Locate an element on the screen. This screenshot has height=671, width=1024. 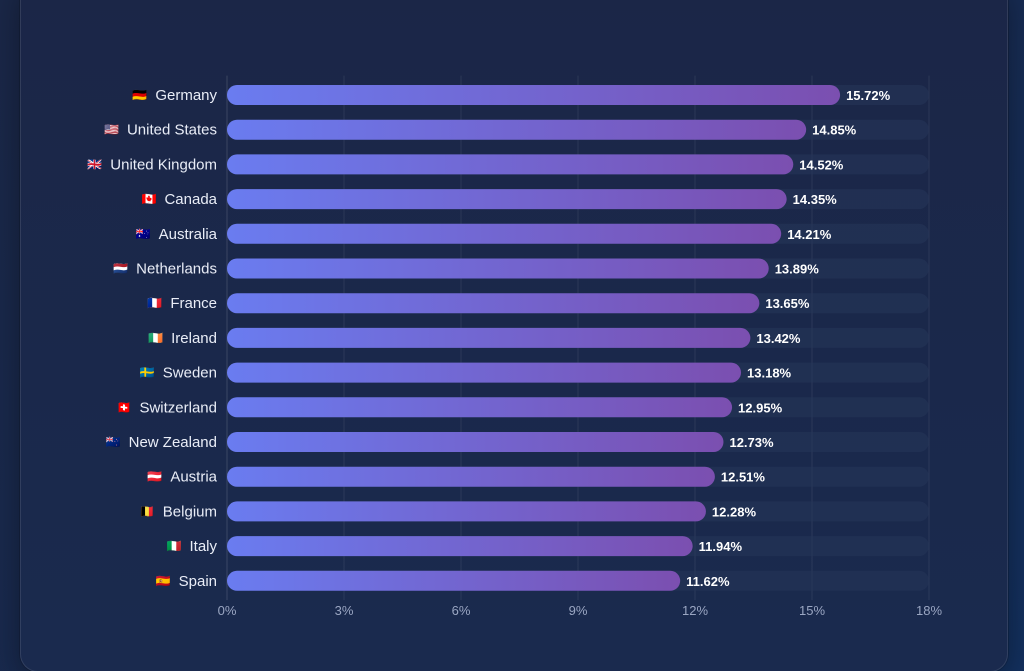
data-label: 11.62% is located at coordinates (708, 581).